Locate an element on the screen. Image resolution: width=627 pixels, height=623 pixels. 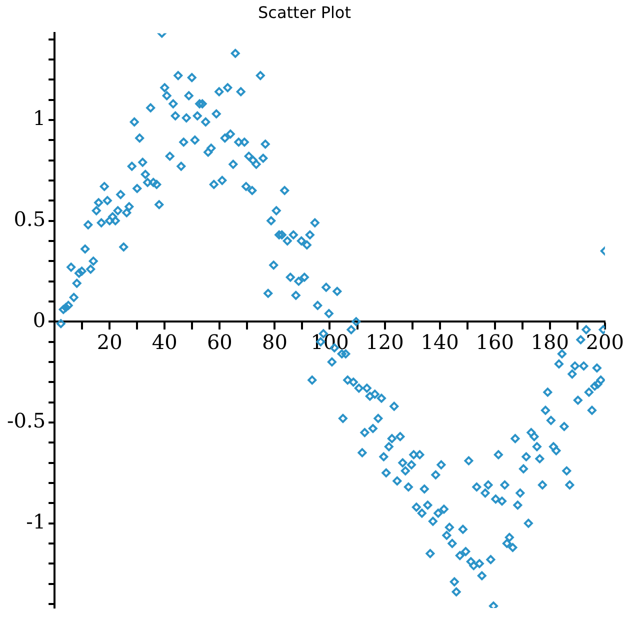
x-tick-label: 80 is located at coordinates (275, 342).